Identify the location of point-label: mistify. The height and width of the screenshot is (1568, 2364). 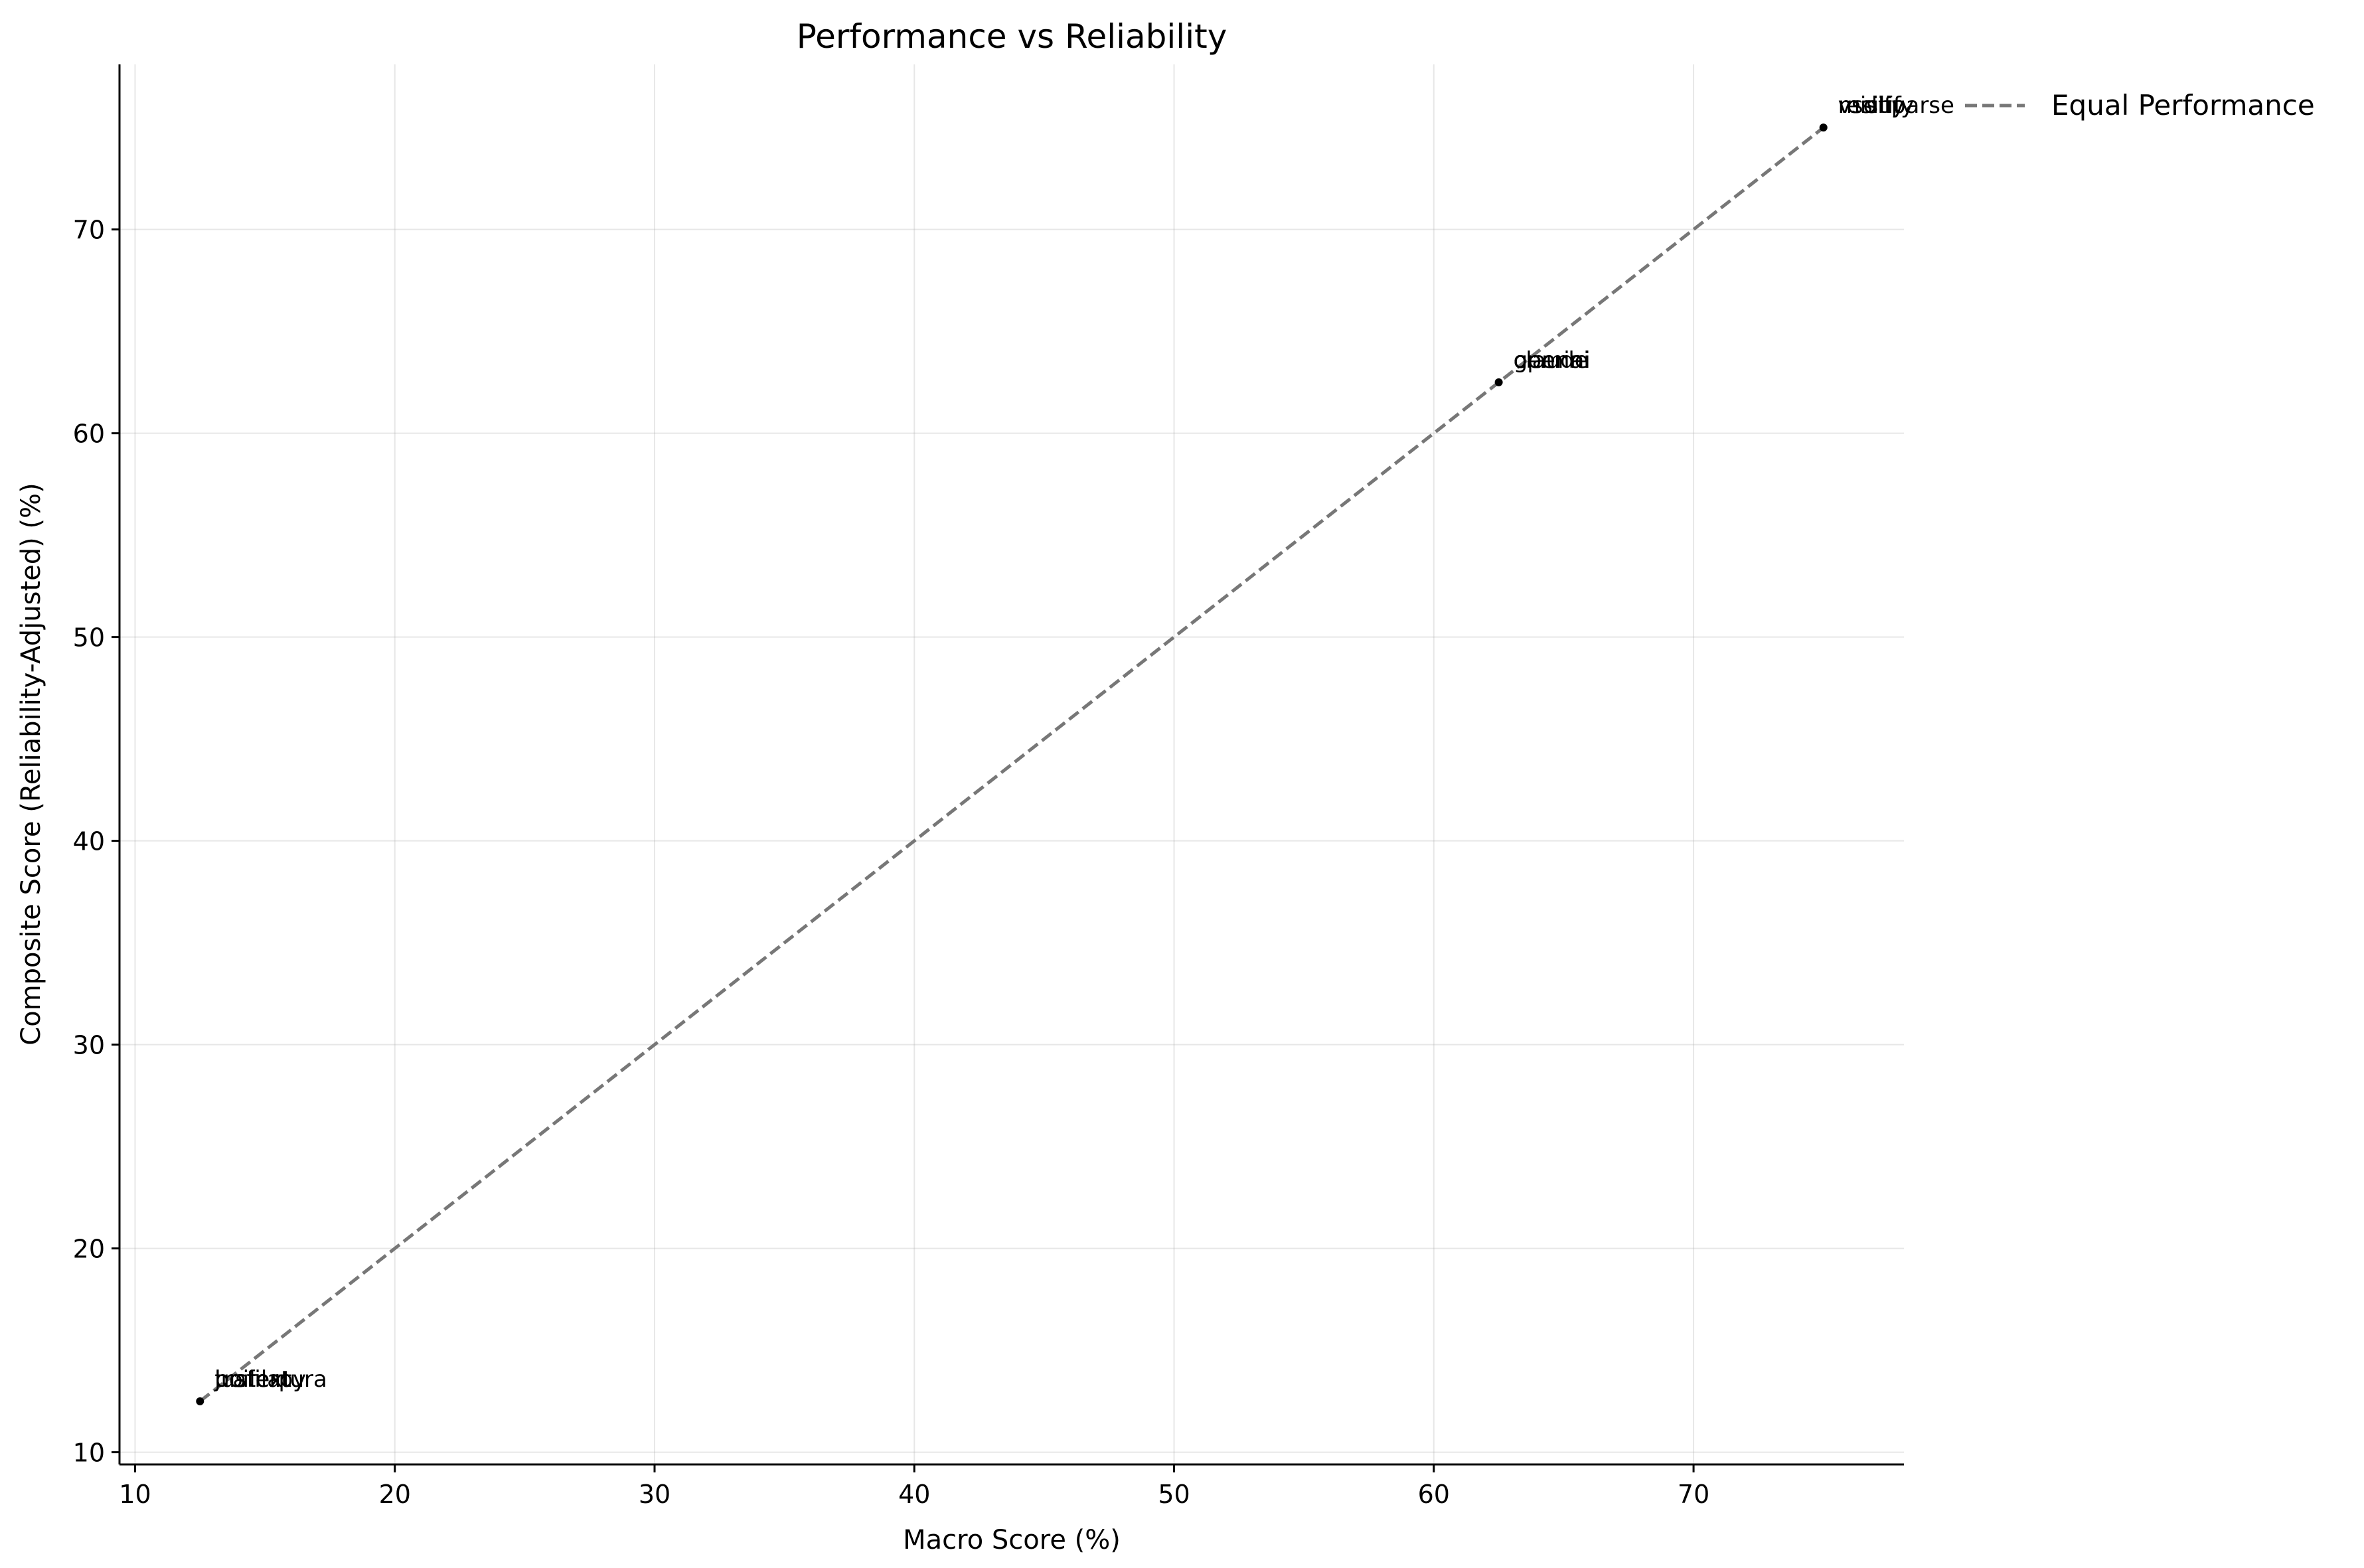
(1876, 106).